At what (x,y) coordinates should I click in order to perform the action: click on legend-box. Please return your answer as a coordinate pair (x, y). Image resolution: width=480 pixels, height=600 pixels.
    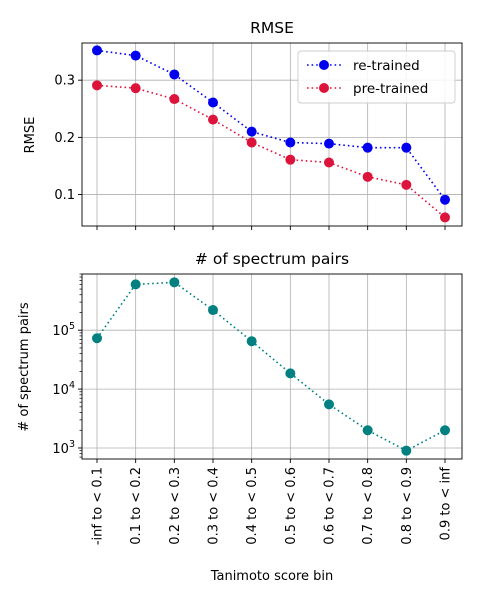
    Looking at the image, I should click on (376, 77).